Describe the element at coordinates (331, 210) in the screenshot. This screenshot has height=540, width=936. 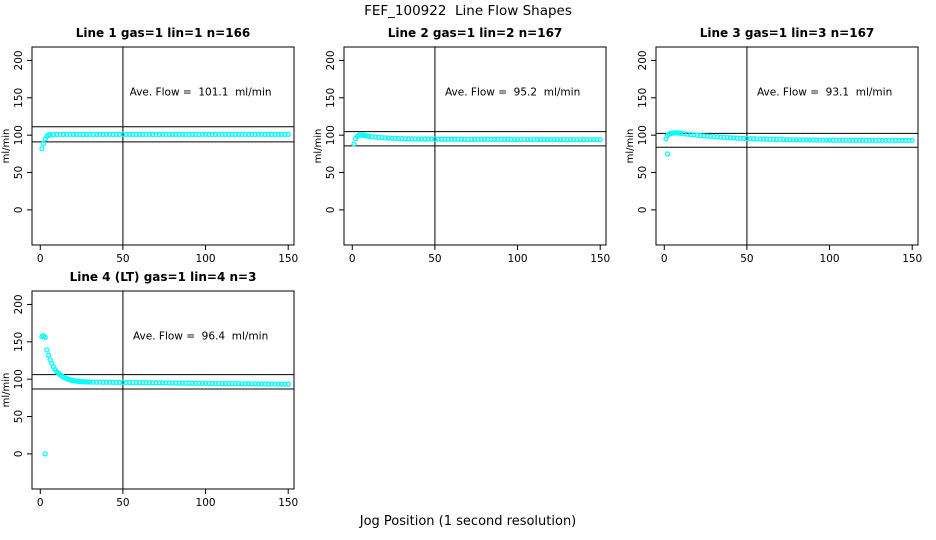
I see `y-tick-label: 0` at that location.